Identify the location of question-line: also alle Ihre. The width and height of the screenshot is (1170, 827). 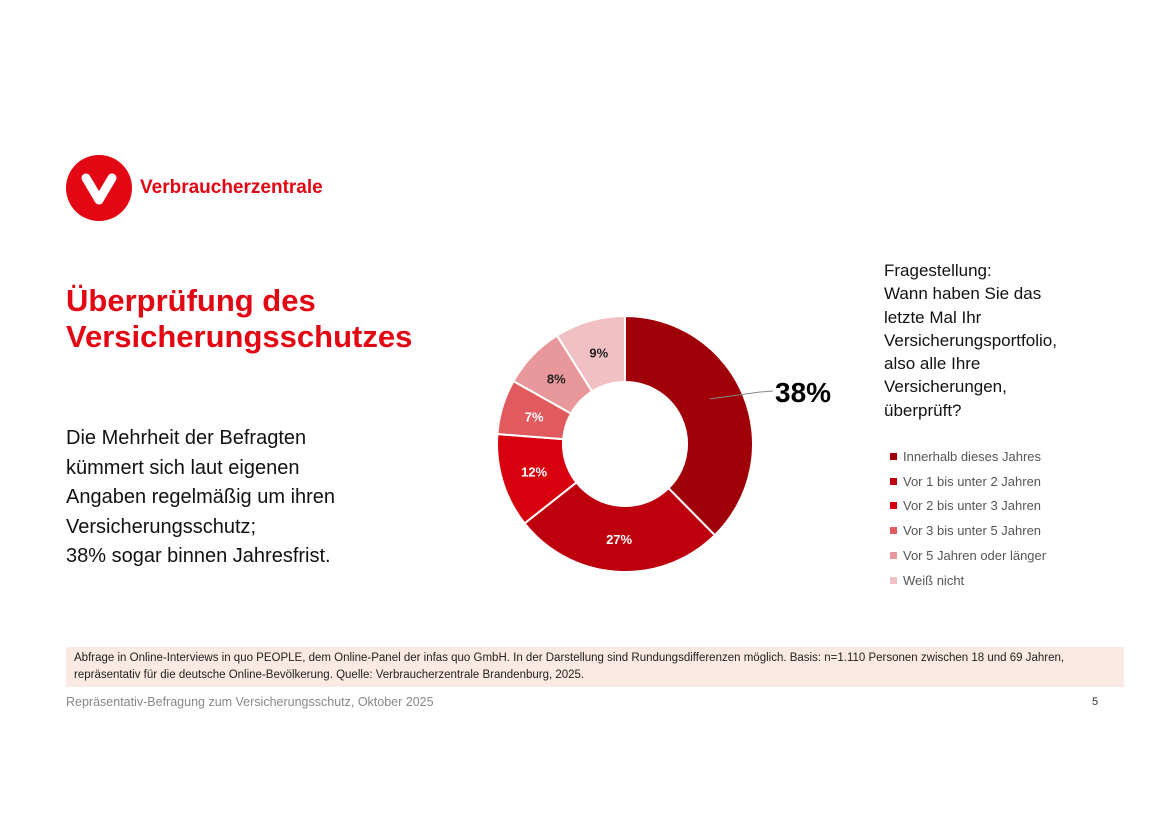
(932, 364).